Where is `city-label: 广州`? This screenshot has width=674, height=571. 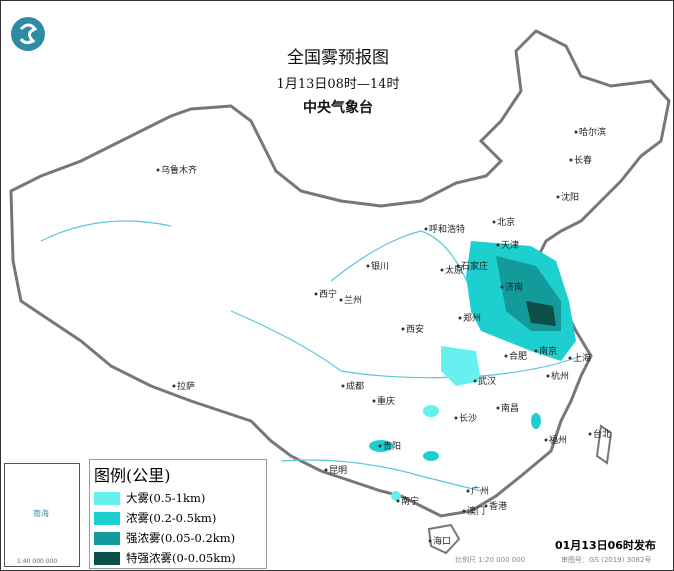
city-label: 广州 is located at coordinates (480, 491).